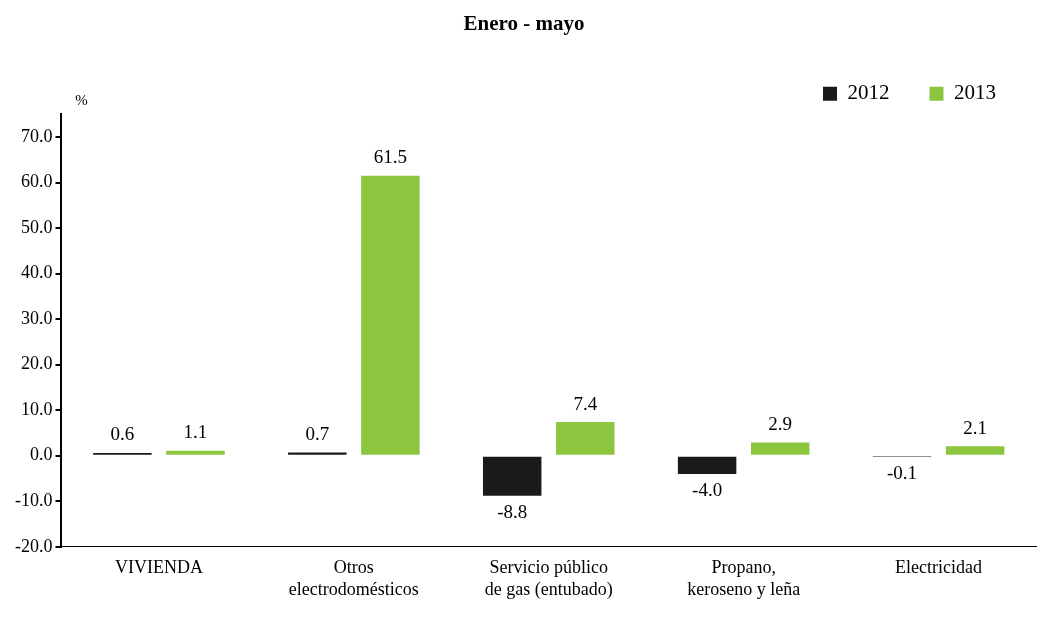  What do you see at coordinates (36, 135) in the screenshot?
I see `y-tick-label: 70.0` at bounding box center [36, 135].